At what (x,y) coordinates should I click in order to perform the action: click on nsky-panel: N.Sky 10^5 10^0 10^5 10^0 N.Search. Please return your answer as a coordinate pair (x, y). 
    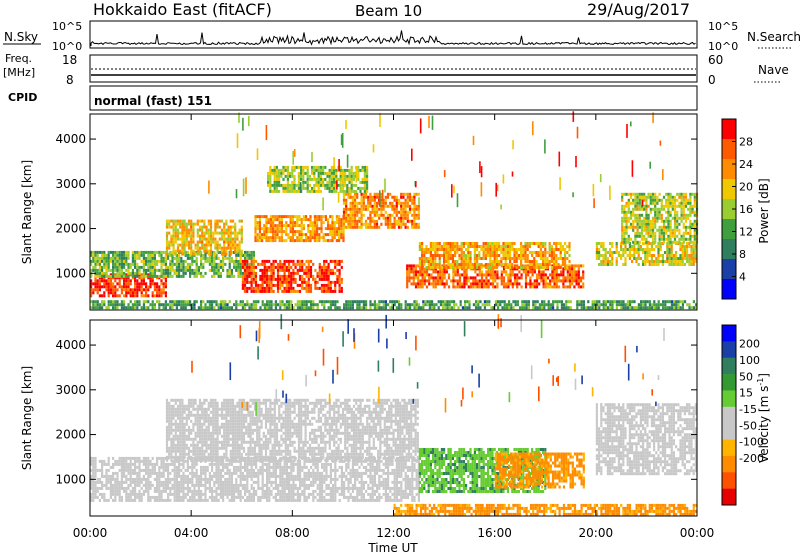
    Looking at the image, I should click on (401, 36).